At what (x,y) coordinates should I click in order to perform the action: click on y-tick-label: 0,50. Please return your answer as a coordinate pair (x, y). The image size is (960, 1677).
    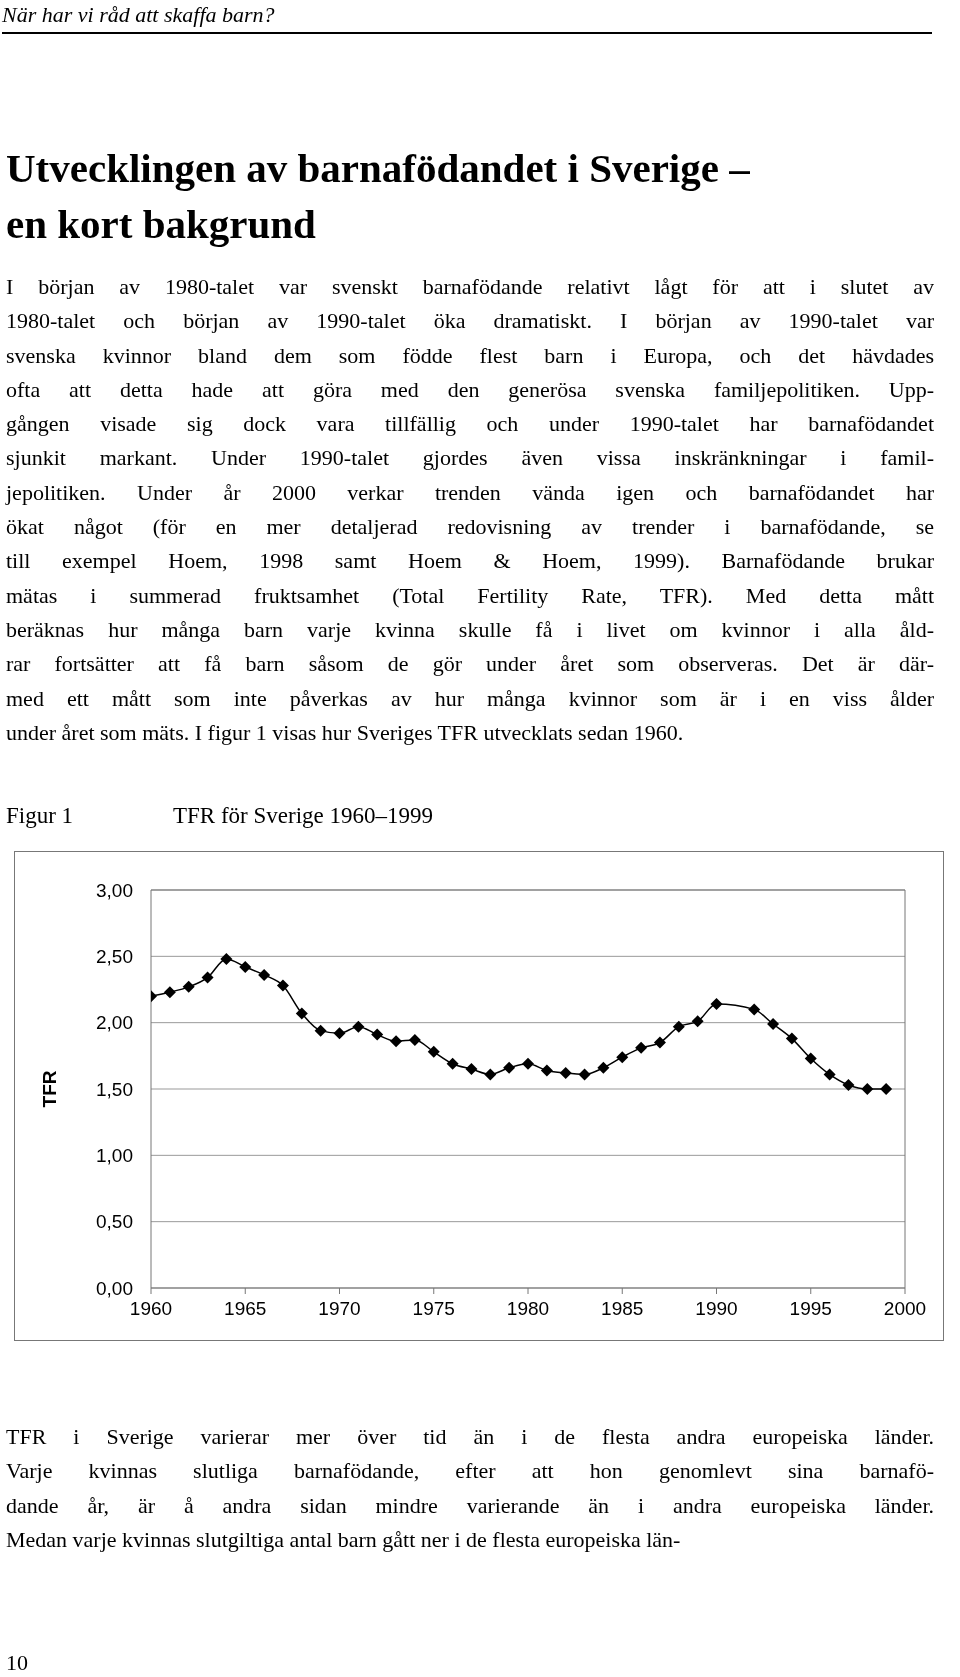
    Looking at the image, I should click on (114, 1222).